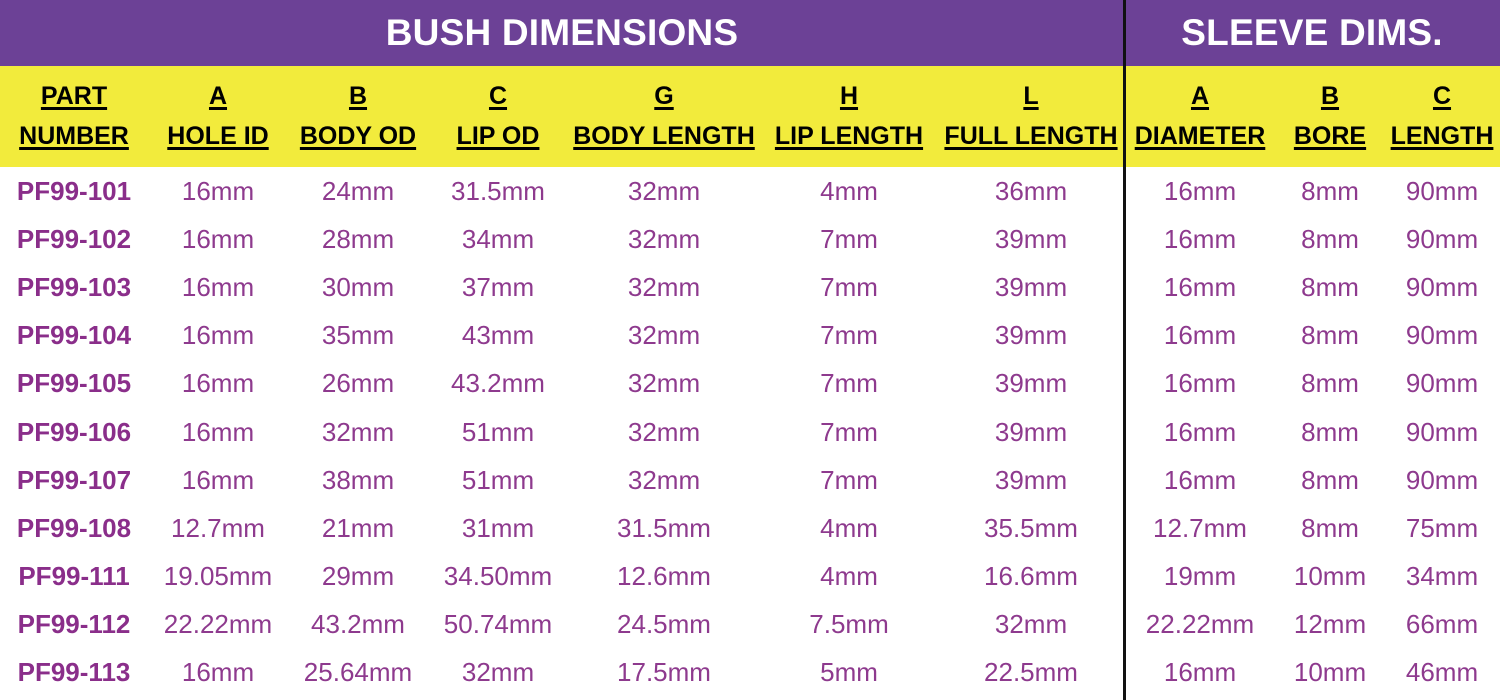 The height and width of the screenshot is (700, 1500). Describe the element at coordinates (562, 32) in the screenshot. I see `bush-dimensions-title: BUSH DIMENSIONS` at that location.